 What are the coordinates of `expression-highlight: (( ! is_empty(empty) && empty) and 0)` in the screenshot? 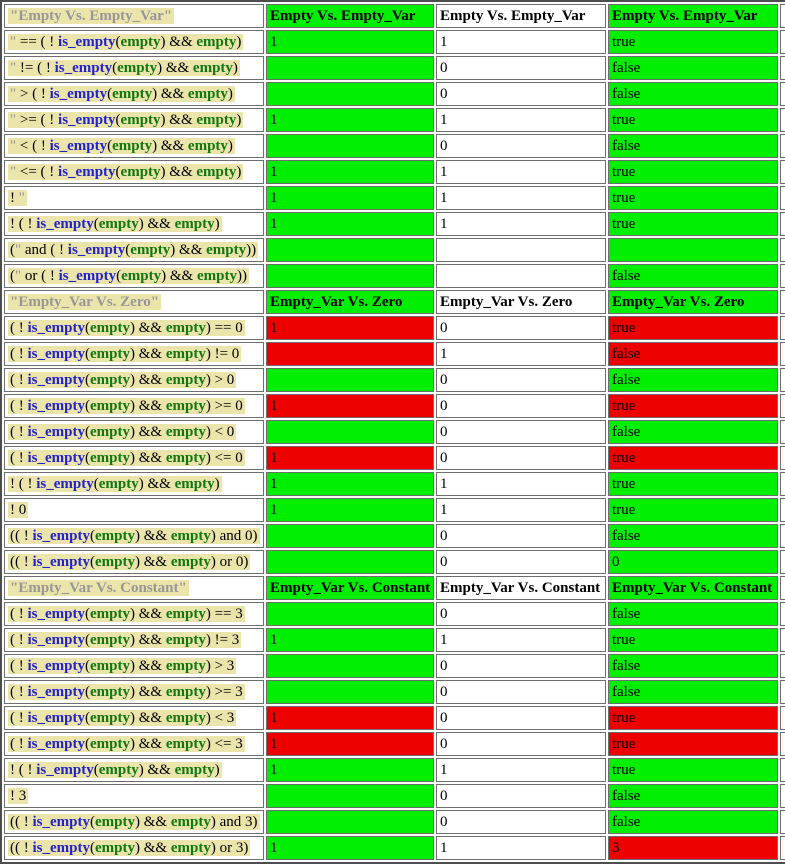 It's located at (134, 536).